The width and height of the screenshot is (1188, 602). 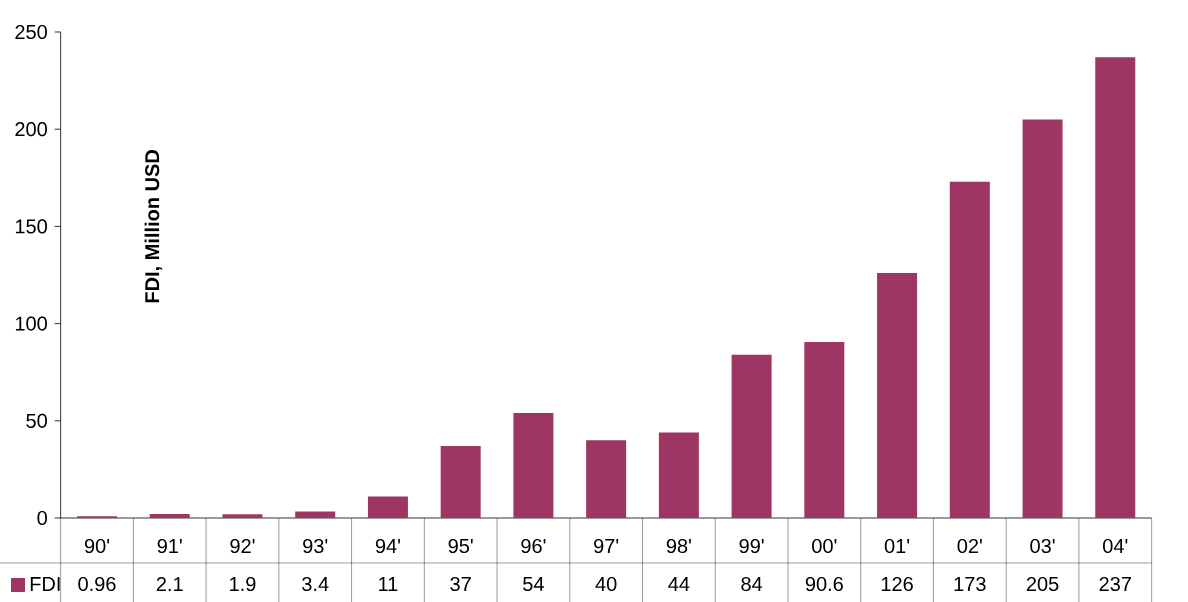 I want to click on y-tick-label: 50, so click(x=36, y=420).